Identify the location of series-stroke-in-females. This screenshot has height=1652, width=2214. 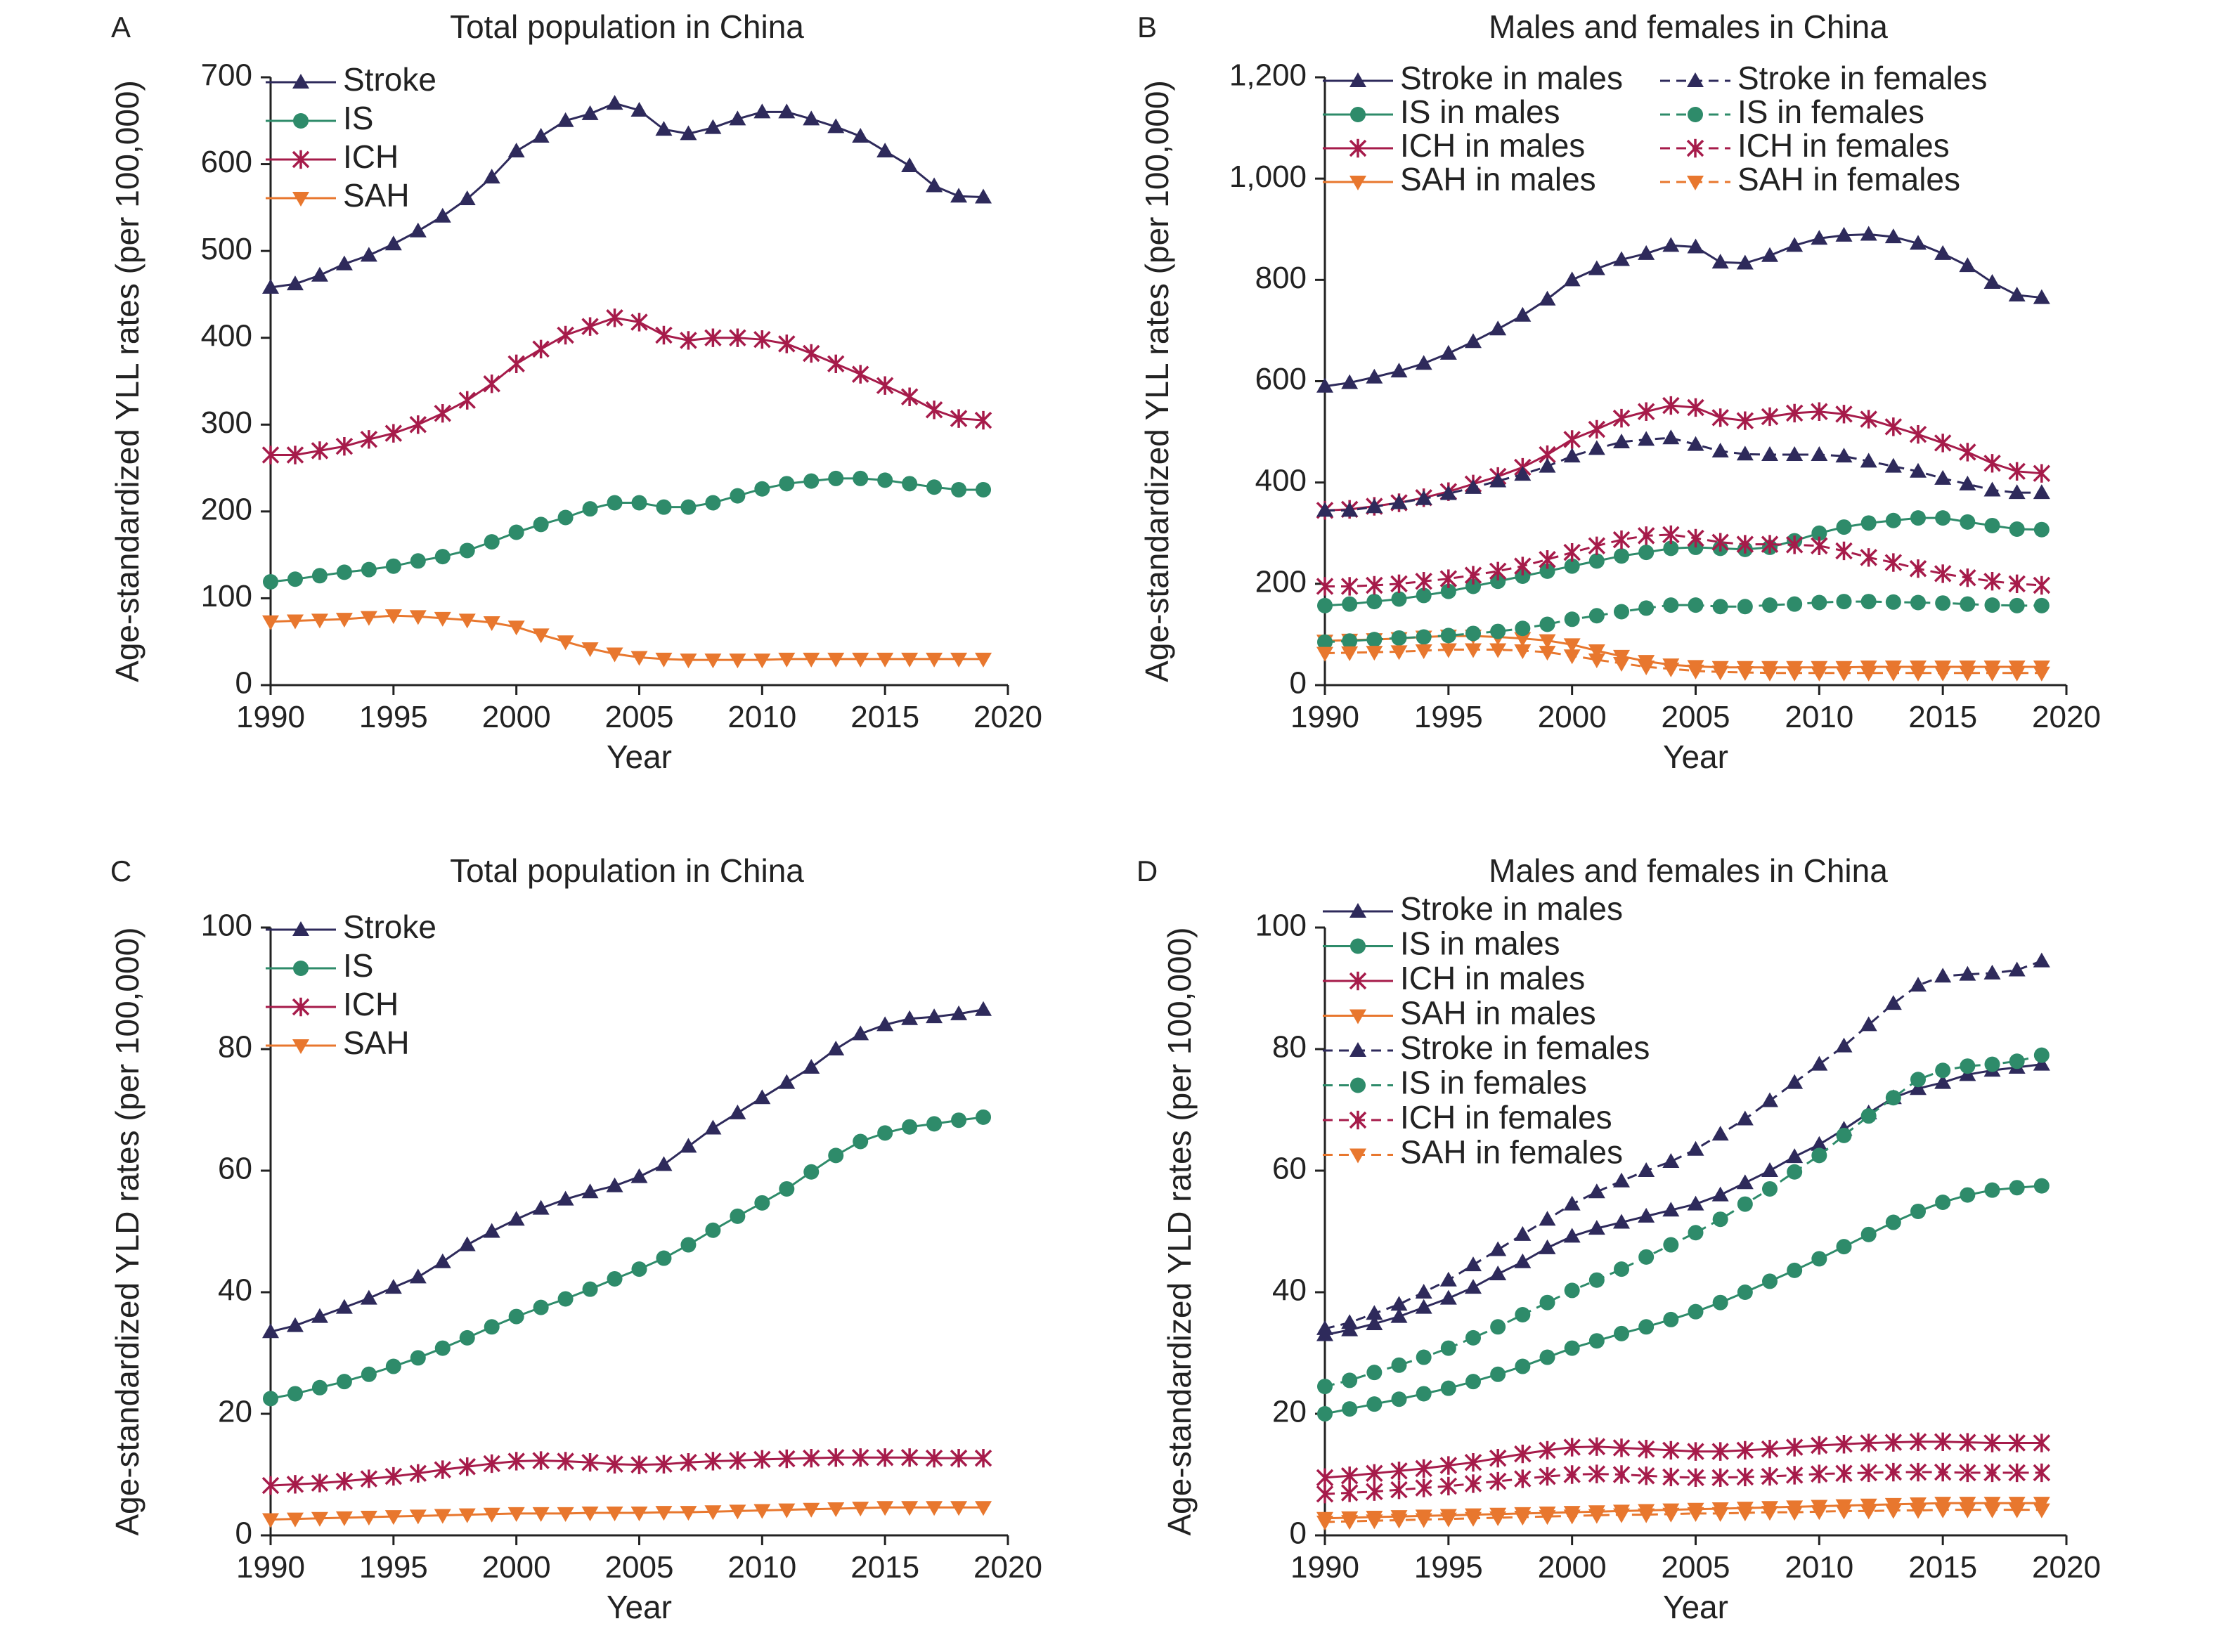
(1683, 1143).